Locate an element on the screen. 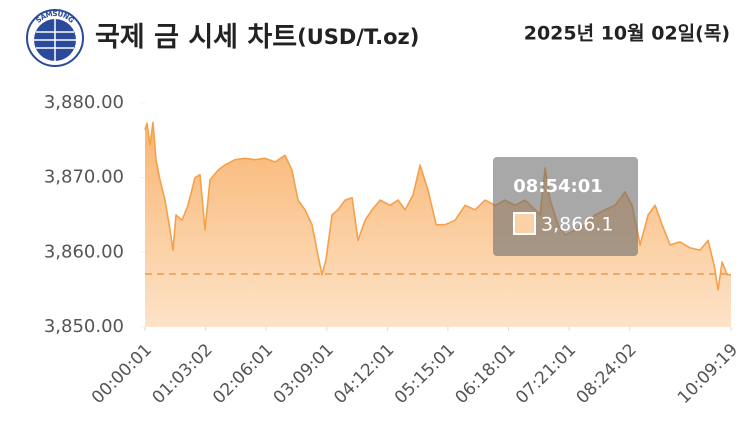 The width and height of the screenshot is (743, 423). x-tick-label: 04:12:01 is located at coordinates (364, 374).